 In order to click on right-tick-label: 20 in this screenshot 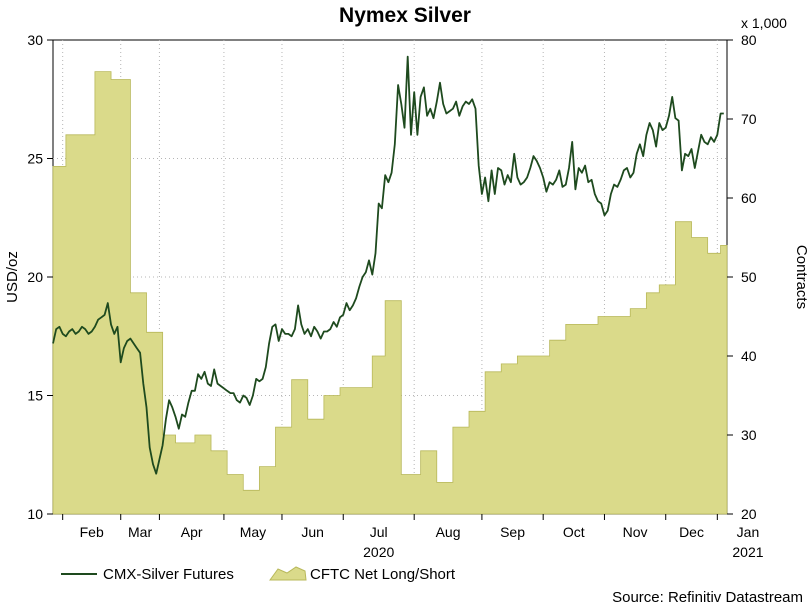, I will do `click(749, 514)`.